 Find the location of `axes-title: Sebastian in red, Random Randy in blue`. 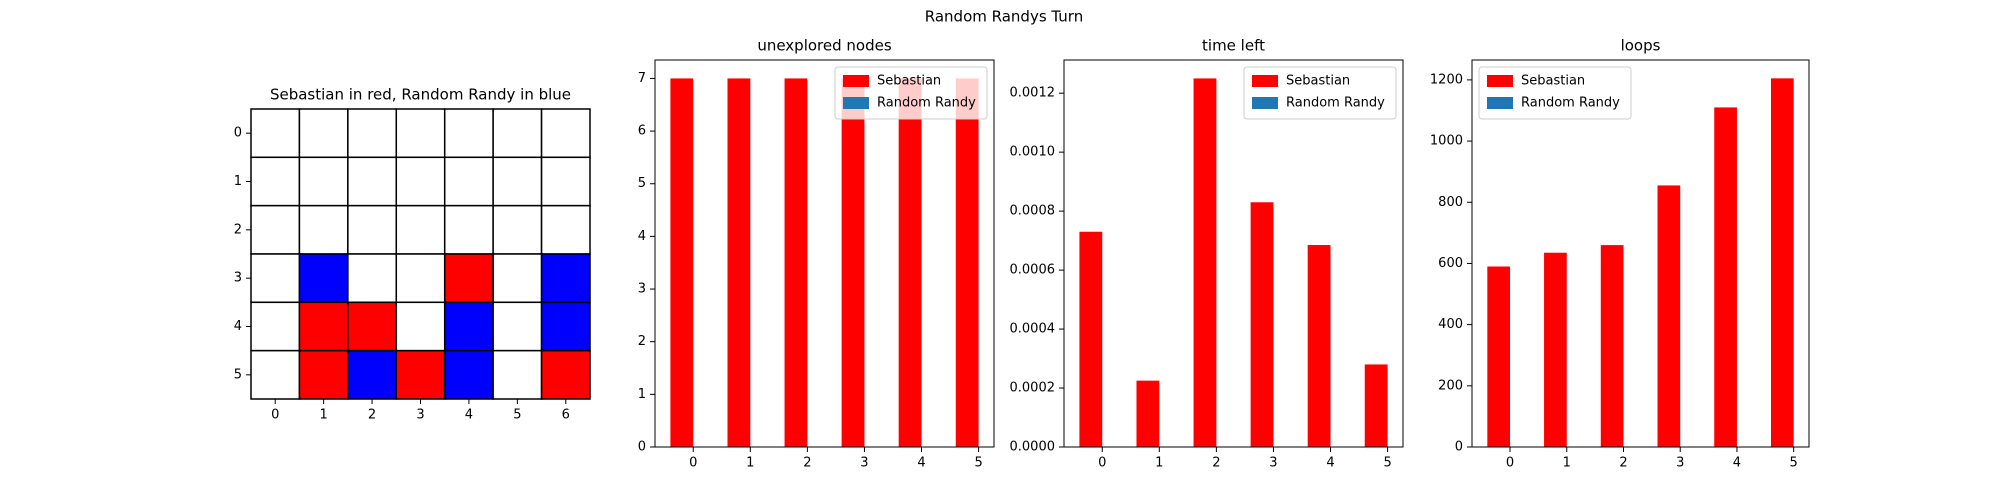

axes-title: Sebastian in red, Random Randy in blue is located at coordinates (420, 95).